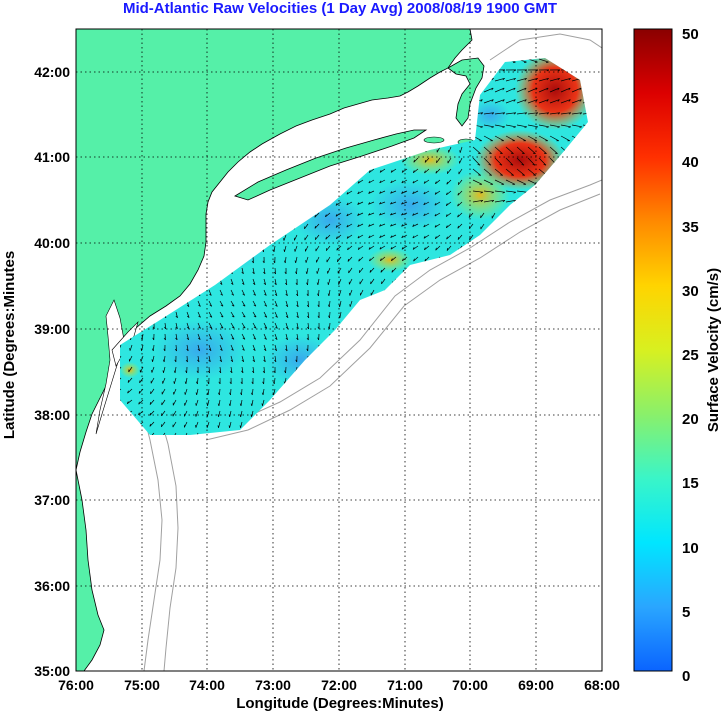  I want to click on x-tick-label: 69:00, so click(536, 685).